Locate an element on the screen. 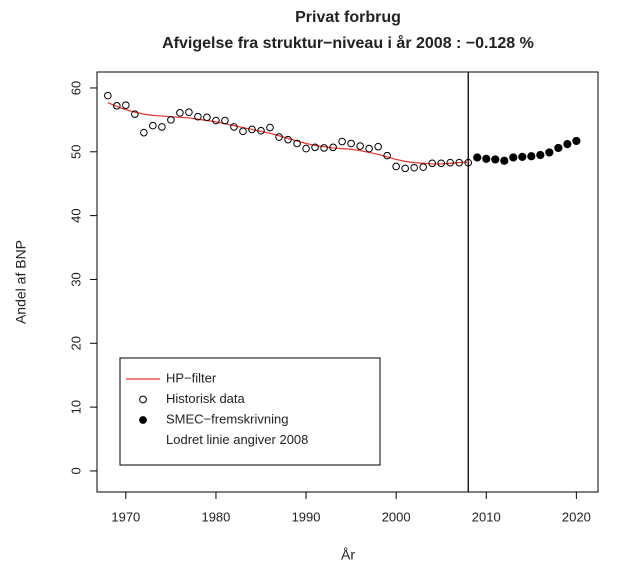  y-tick-label: 0 is located at coordinates (75, 470).